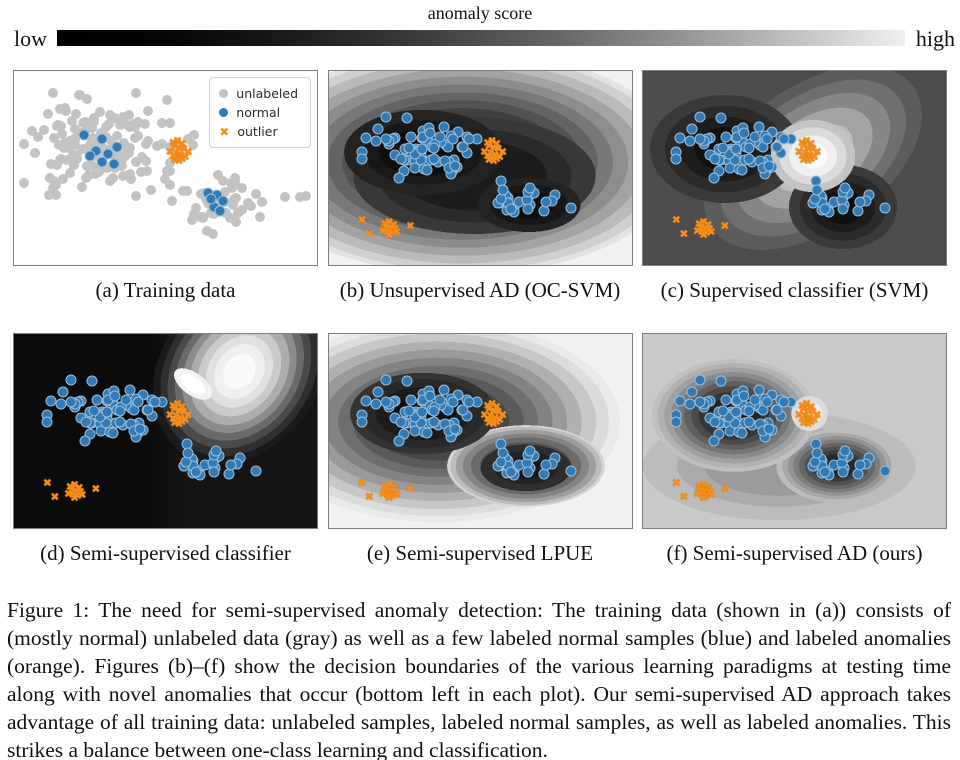  I want to click on colorbar-row: low high, so click(480, 38).